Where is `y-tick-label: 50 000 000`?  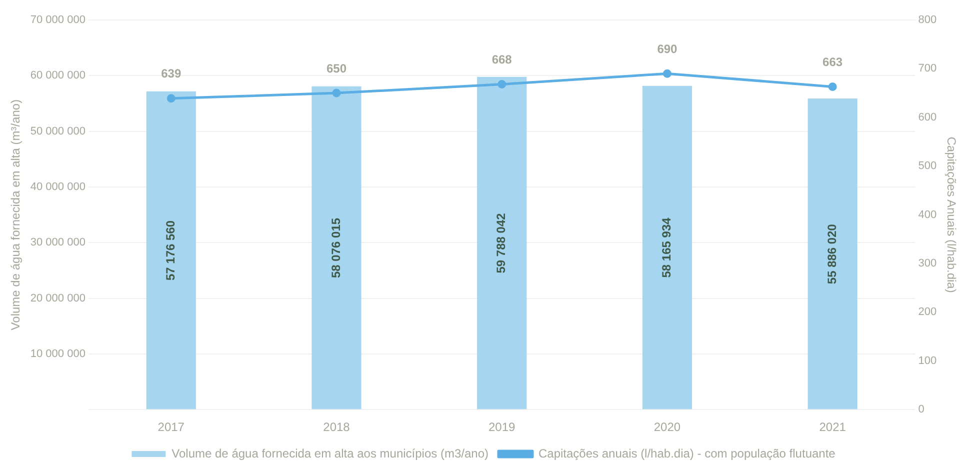 y-tick-label: 50 000 000 is located at coordinates (58, 131).